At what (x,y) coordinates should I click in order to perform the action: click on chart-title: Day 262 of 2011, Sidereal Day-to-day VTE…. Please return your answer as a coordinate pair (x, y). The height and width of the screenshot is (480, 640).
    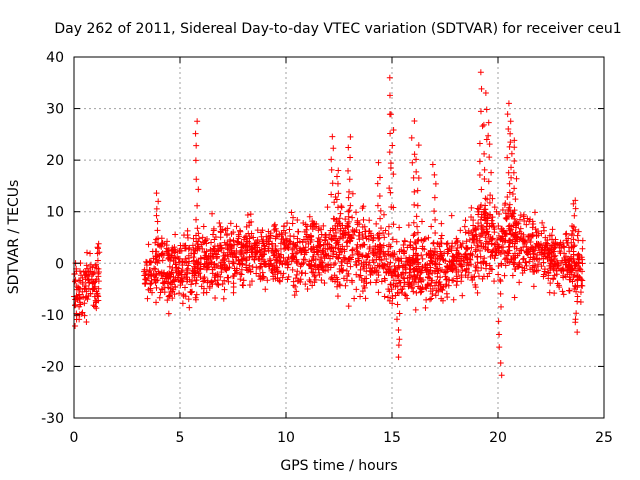
    Looking at the image, I should click on (337, 29).